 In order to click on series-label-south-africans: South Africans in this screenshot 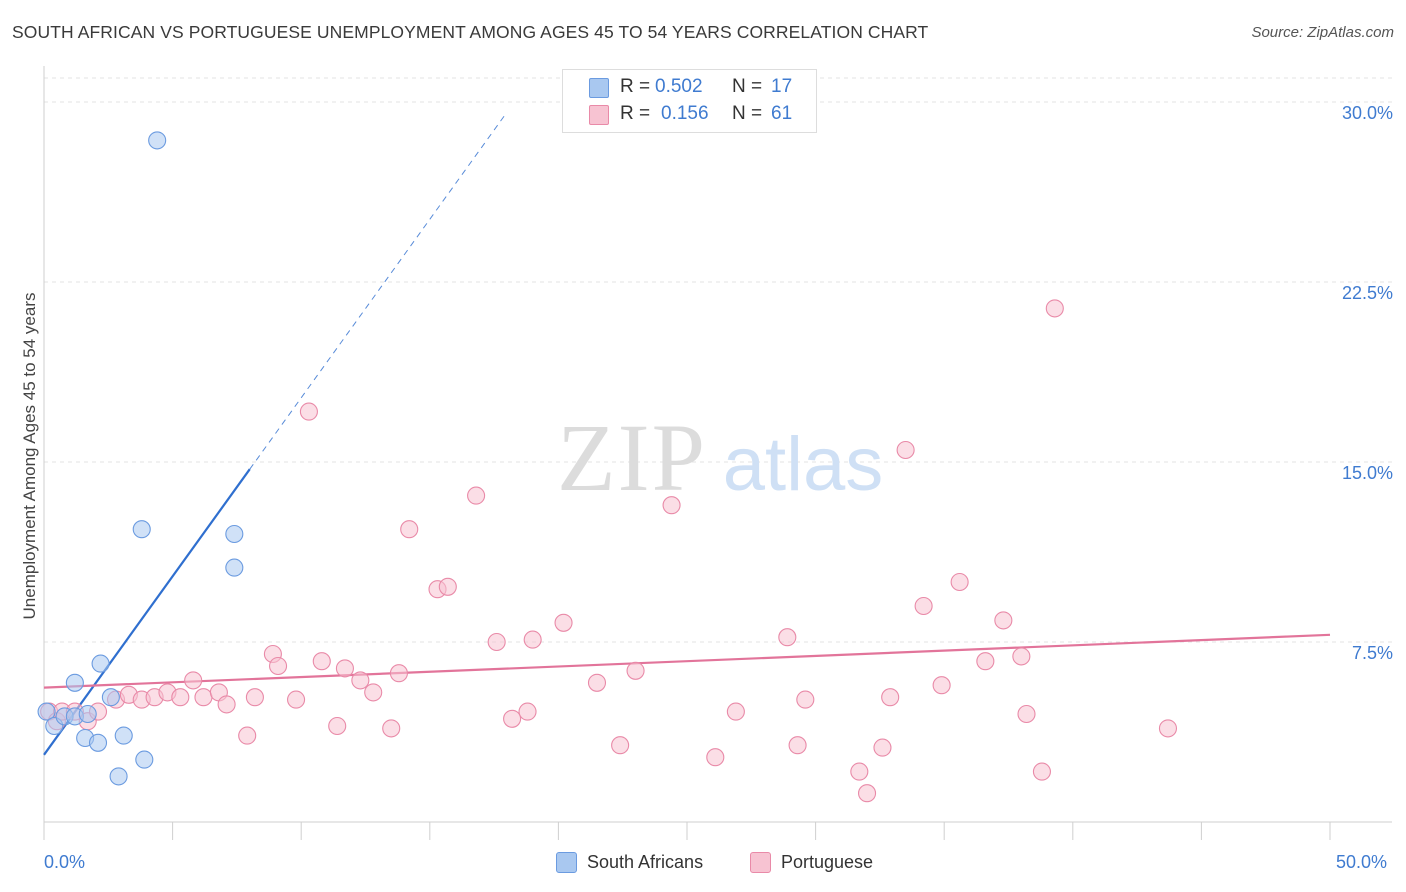, I will do `click(645, 862)`.